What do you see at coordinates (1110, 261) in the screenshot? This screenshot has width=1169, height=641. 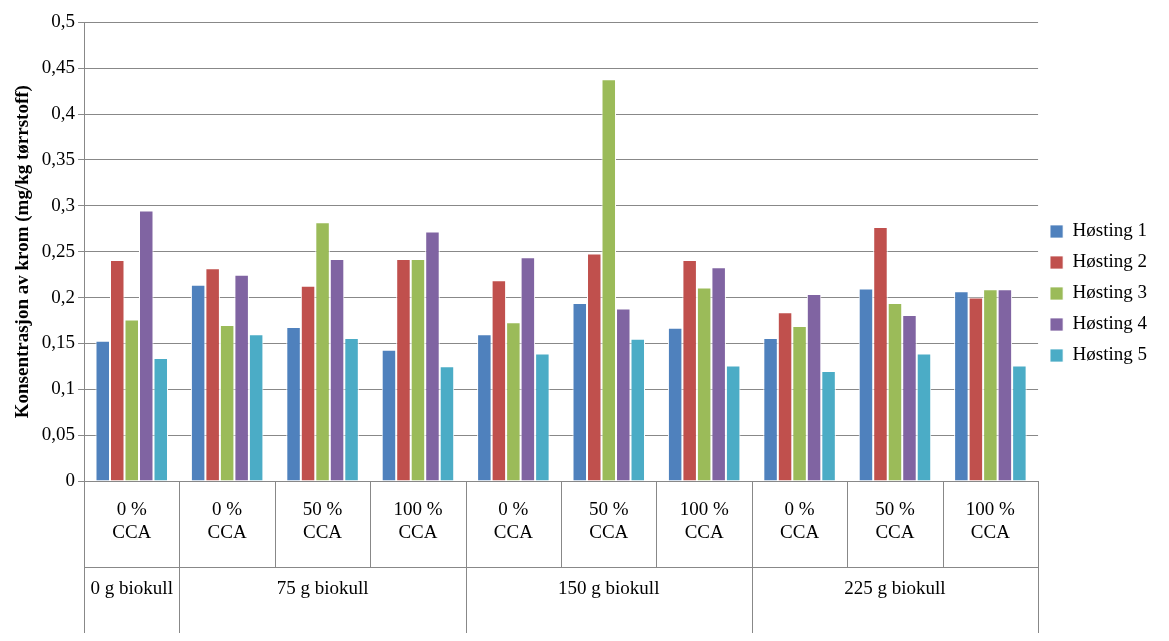 I see `legend-label: Høsting 2` at bounding box center [1110, 261].